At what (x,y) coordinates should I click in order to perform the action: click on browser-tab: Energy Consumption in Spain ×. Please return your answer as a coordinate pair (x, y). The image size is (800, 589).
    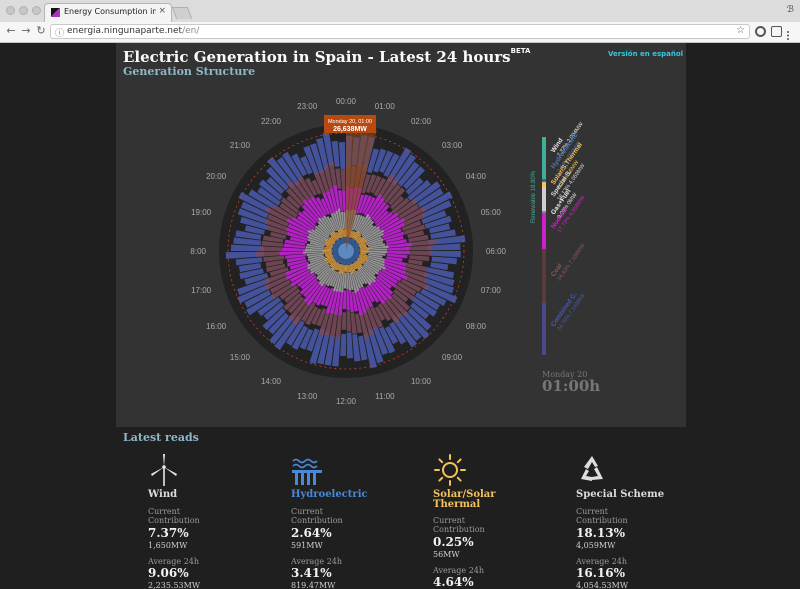
    Looking at the image, I should click on (108, 12).